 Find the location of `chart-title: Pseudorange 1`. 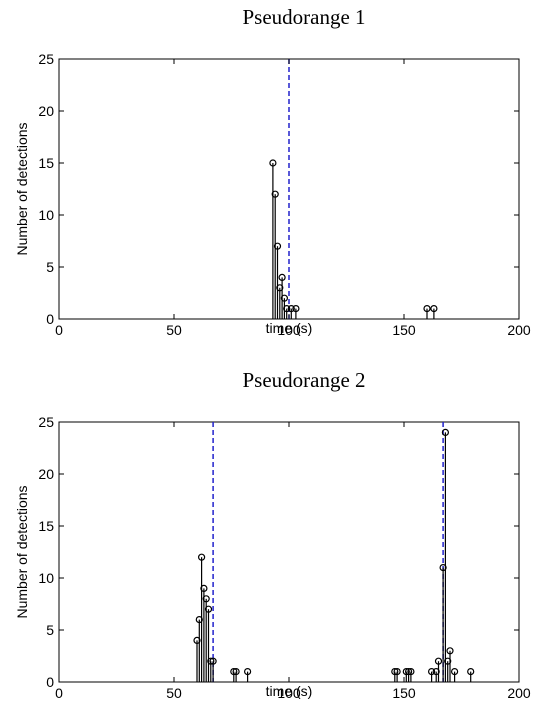

chart-title: Pseudorange 1 is located at coordinates (303, 17).